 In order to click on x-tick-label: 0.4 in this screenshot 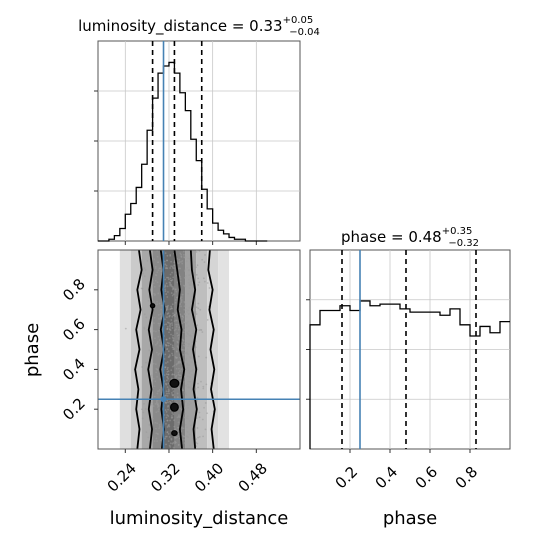, I will do `click(387, 478)`.